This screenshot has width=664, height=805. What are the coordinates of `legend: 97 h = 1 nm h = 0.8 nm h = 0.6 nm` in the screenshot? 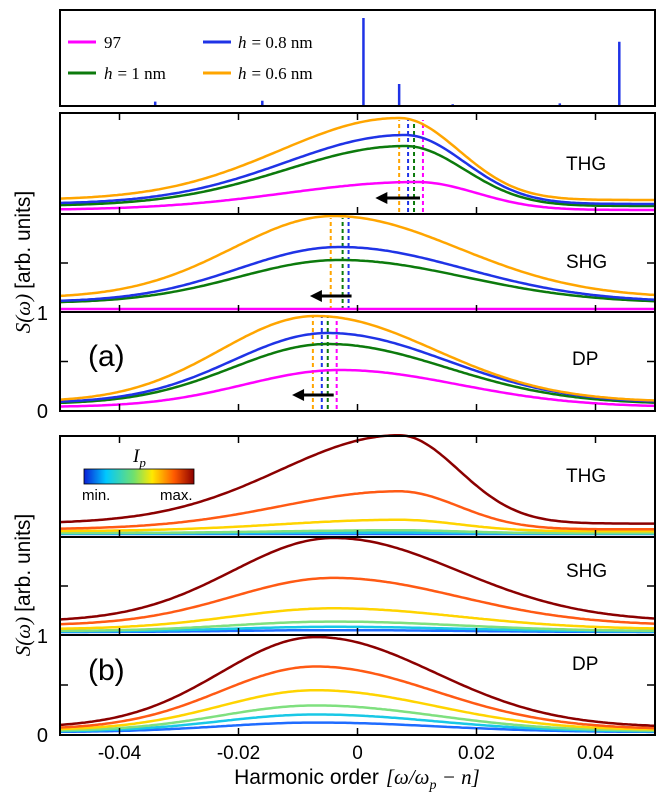 It's located at (190, 58).